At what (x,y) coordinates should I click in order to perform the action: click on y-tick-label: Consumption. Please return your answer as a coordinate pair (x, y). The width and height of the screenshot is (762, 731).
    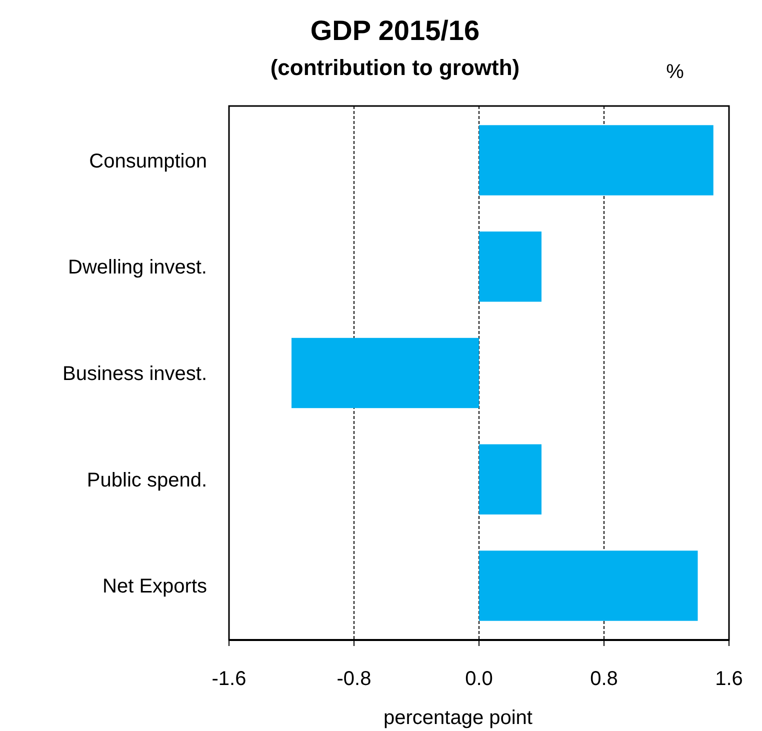
    Looking at the image, I should click on (148, 161).